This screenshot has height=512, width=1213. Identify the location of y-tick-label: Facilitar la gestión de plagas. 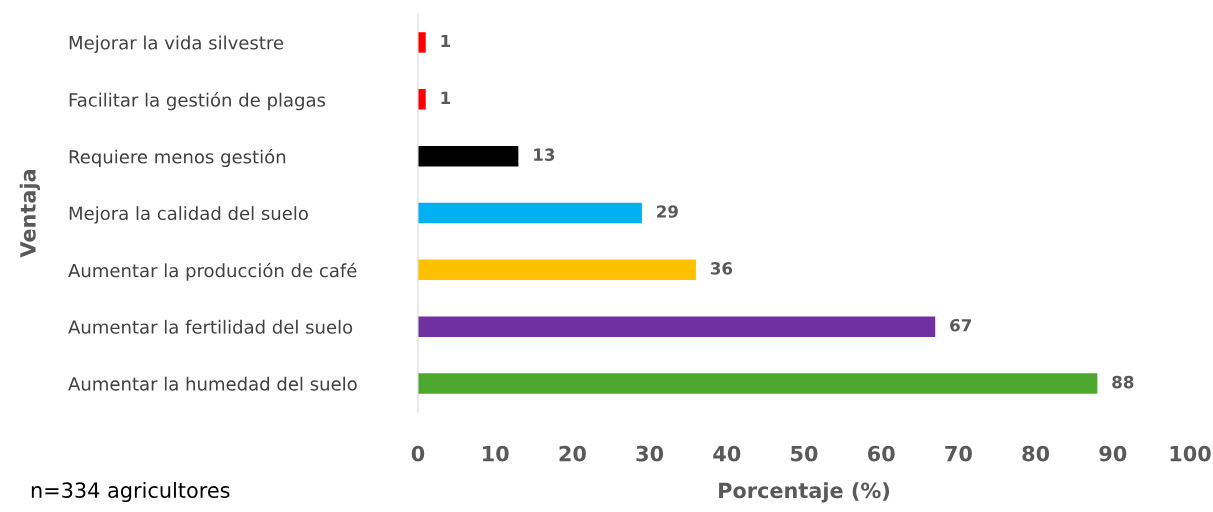
(197, 101).